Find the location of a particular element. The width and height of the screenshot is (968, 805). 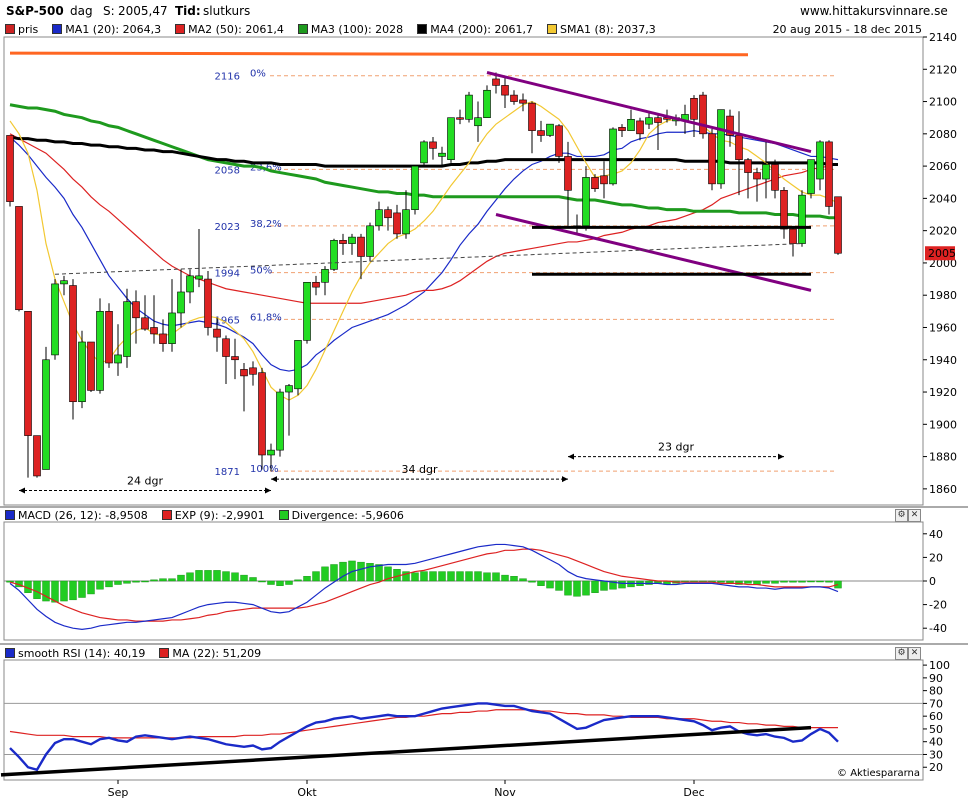

rsi-settings-icon: ⚙ is located at coordinates (901, 653).